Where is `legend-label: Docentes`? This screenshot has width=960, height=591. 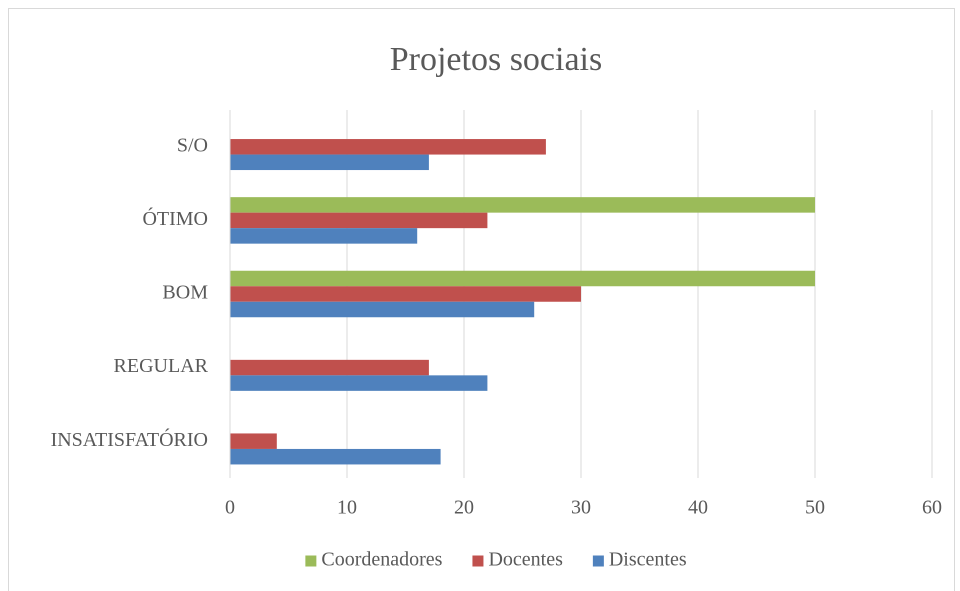
legend-label: Docentes is located at coordinates (525, 560).